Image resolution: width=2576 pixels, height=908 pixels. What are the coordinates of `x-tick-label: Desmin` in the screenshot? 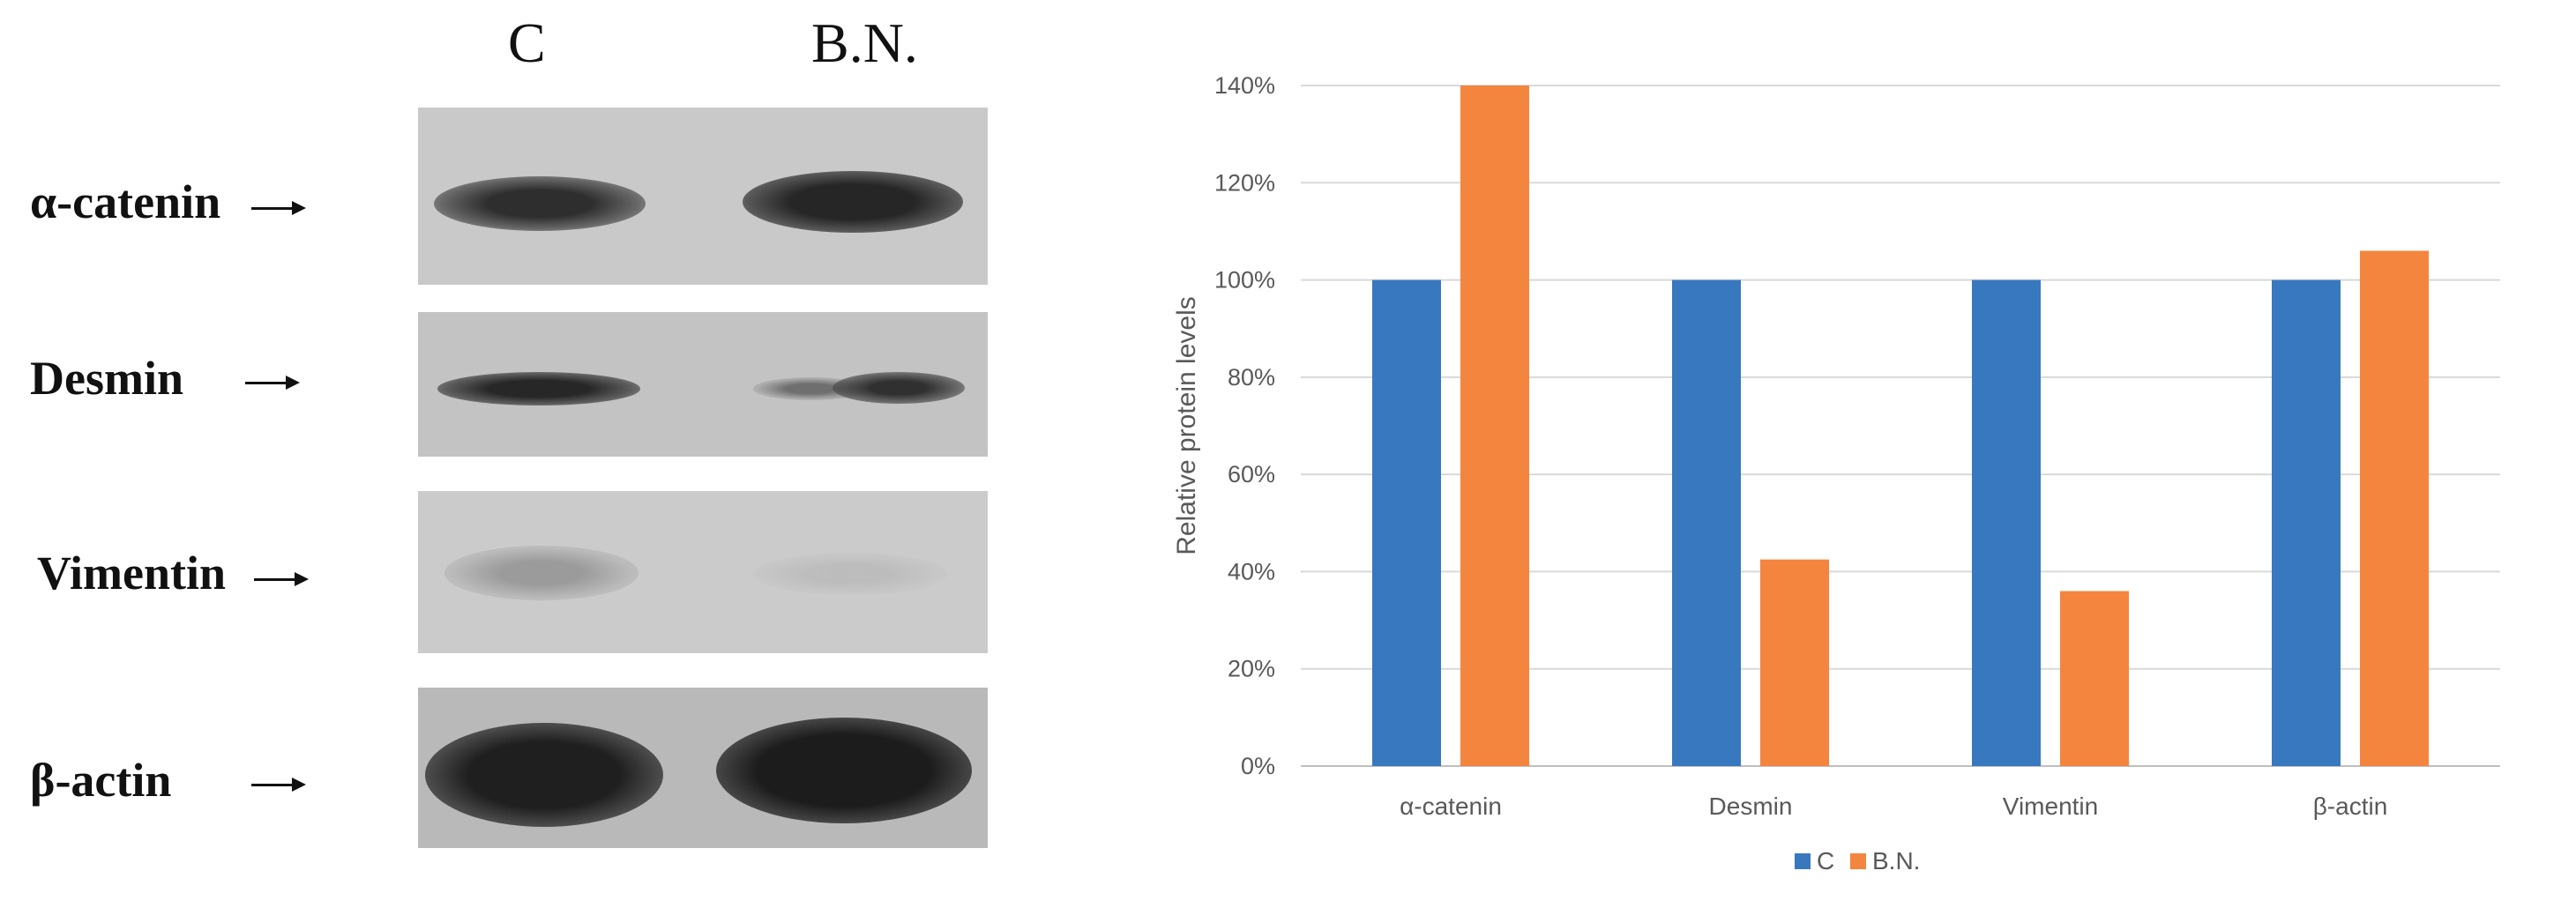 It's located at (1751, 806).